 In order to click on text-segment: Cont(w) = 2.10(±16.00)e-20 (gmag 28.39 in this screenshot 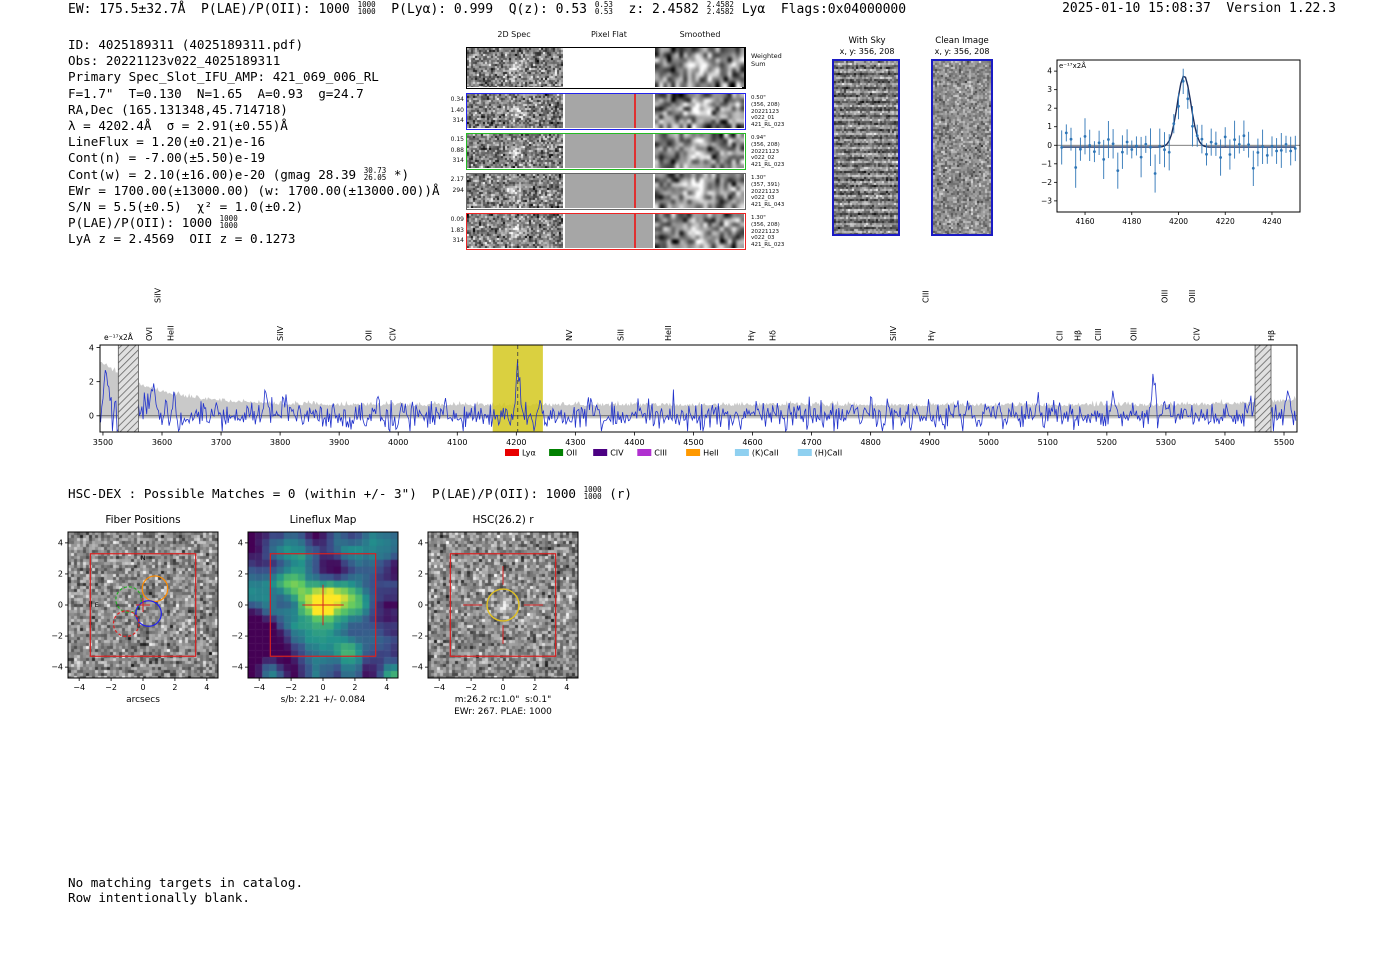, I will do `click(216, 174)`.